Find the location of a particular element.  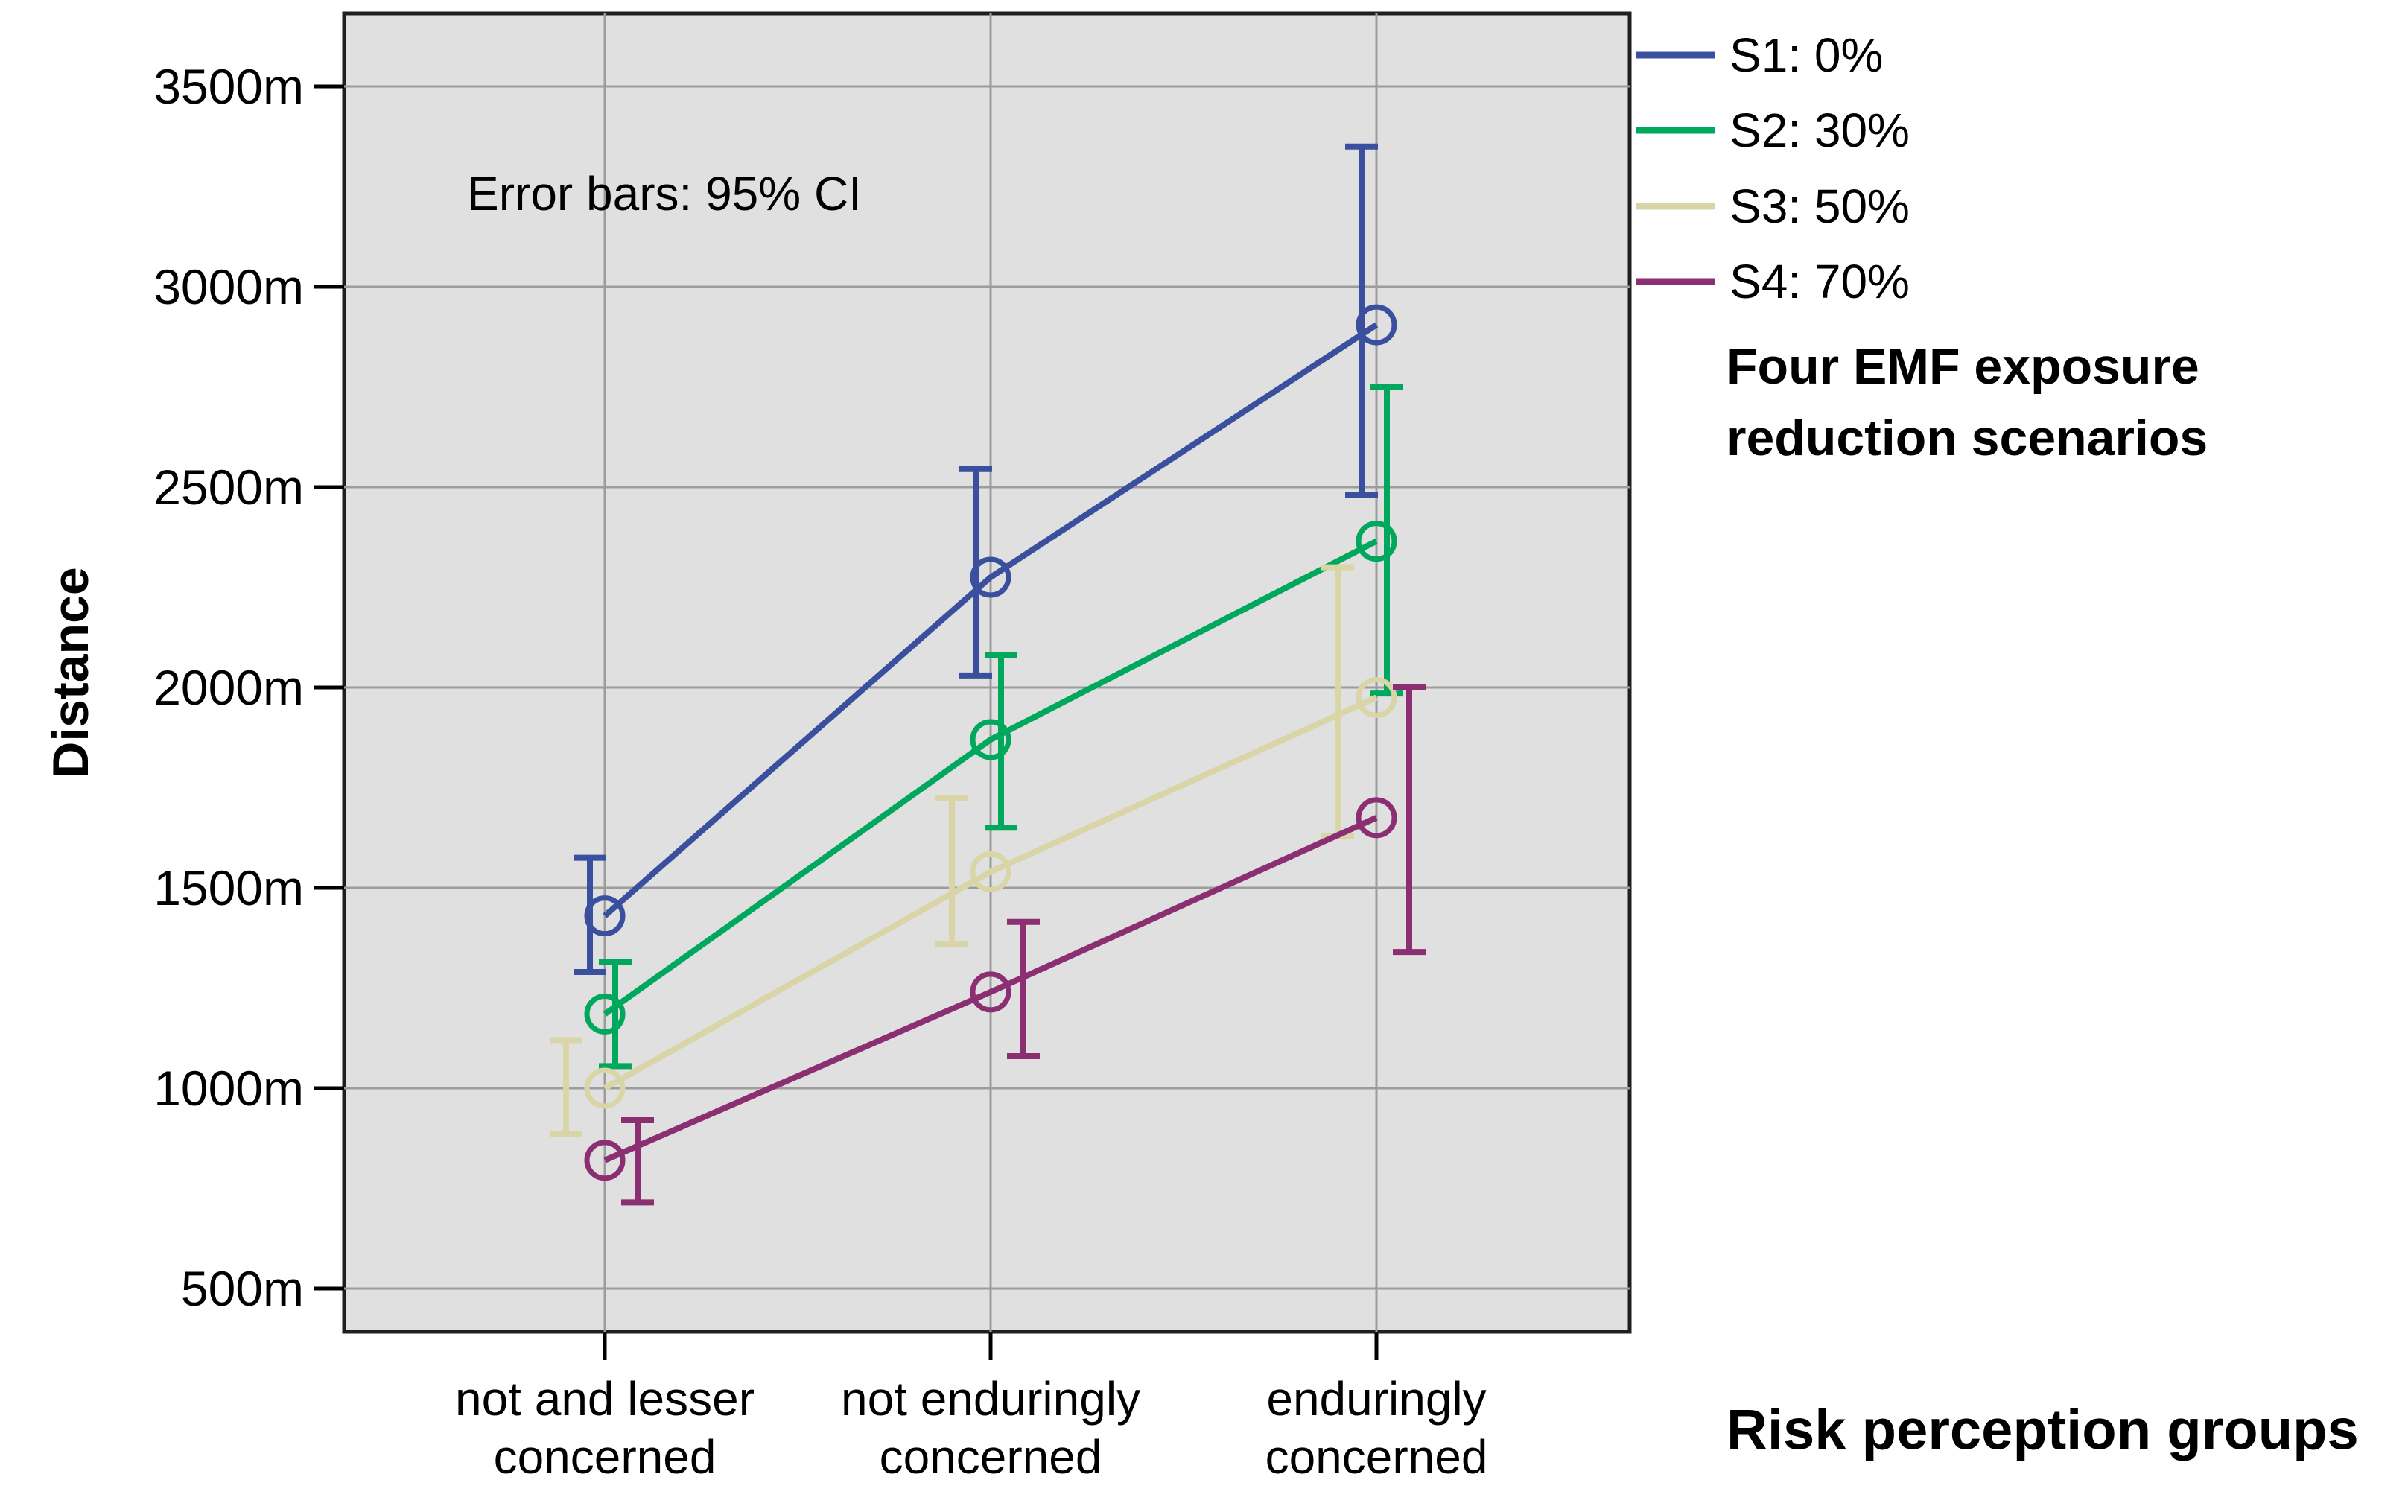

y-tick-labels: 3500m 3000m 2500m 2000m 1500m 1000m 500m is located at coordinates (229, 687).